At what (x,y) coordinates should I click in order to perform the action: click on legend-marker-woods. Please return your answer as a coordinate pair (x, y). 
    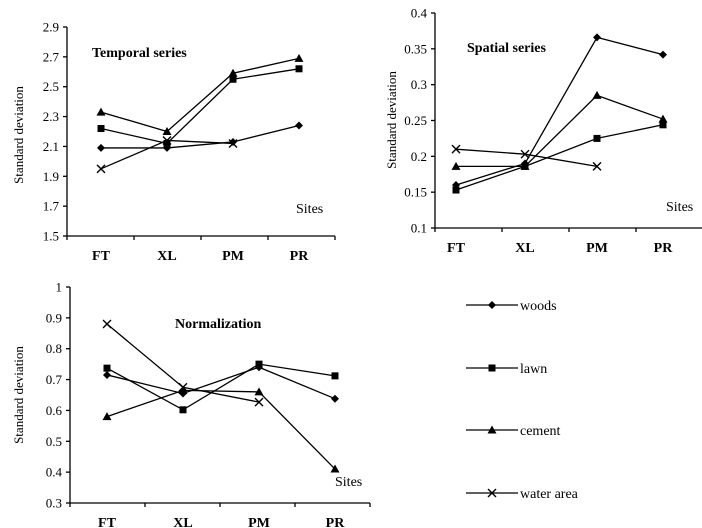
    Looking at the image, I should click on (492, 305).